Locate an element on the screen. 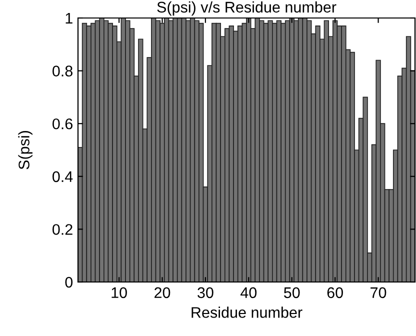 Image resolution: width=416 pixels, height=336 pixels. y-axis-title: S(psi) is located at coordinates (25, 150).